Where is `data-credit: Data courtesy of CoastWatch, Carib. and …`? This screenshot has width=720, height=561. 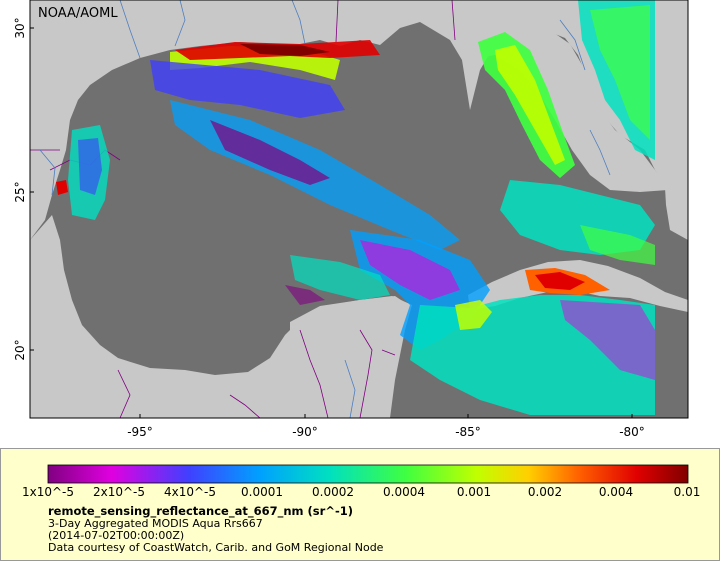 data-credit: Data courtesy of CoastWatch, Carib. and … is located at coordinates (216, 547).